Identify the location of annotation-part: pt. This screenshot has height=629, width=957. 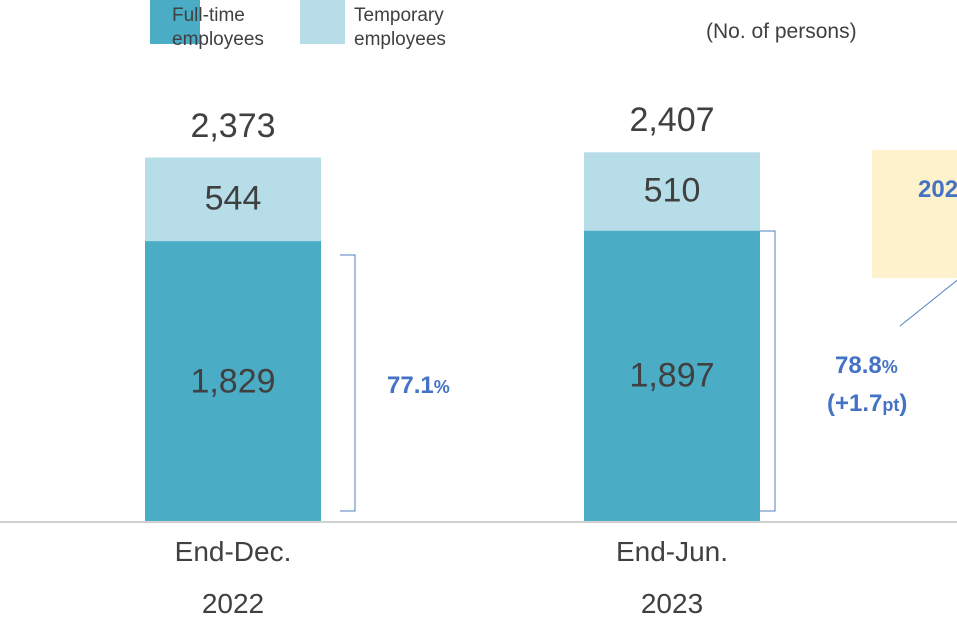
(891, 405).